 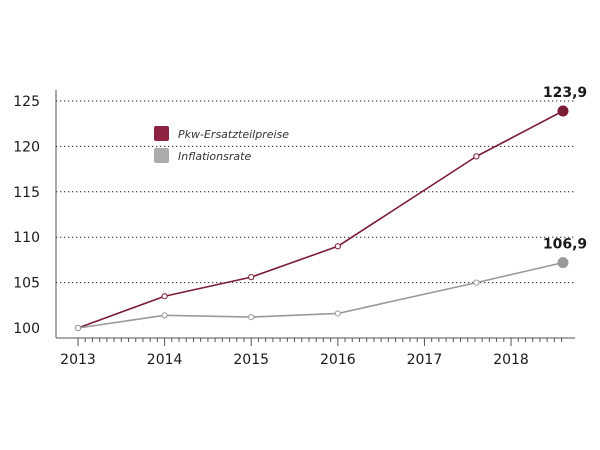 What do you see at coordinates (511, 360) in the screenshot?
I see `x-tick-label: 2018` at bounding box center [511, 360].